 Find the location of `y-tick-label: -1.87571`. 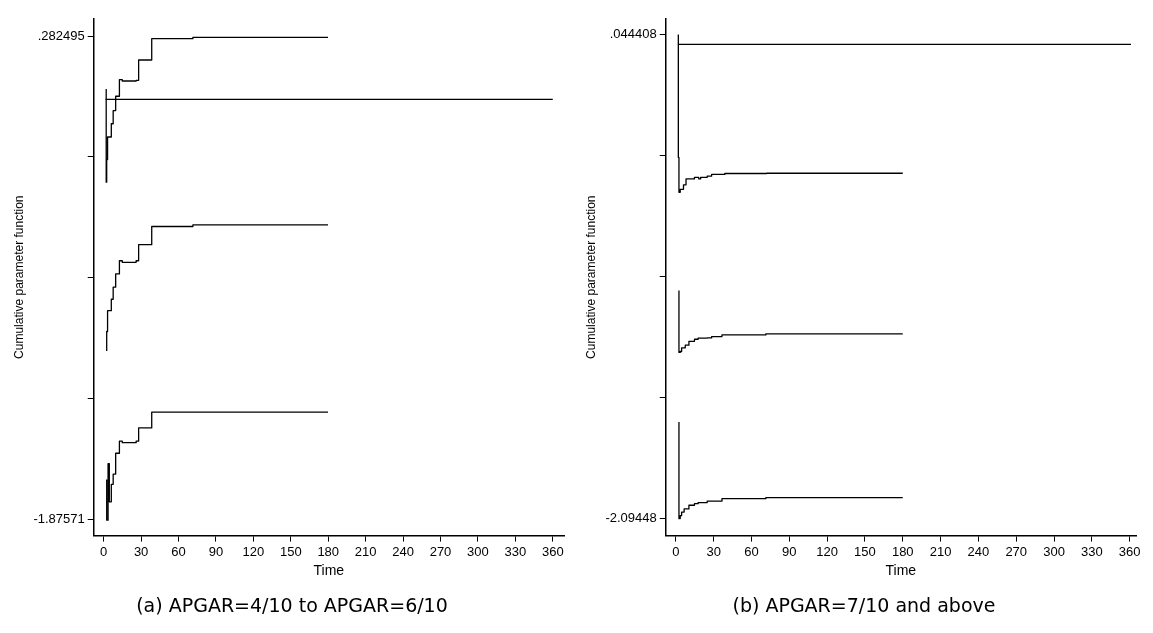

y-tick-label: -1.87571 is located at coordinates (59, 518).